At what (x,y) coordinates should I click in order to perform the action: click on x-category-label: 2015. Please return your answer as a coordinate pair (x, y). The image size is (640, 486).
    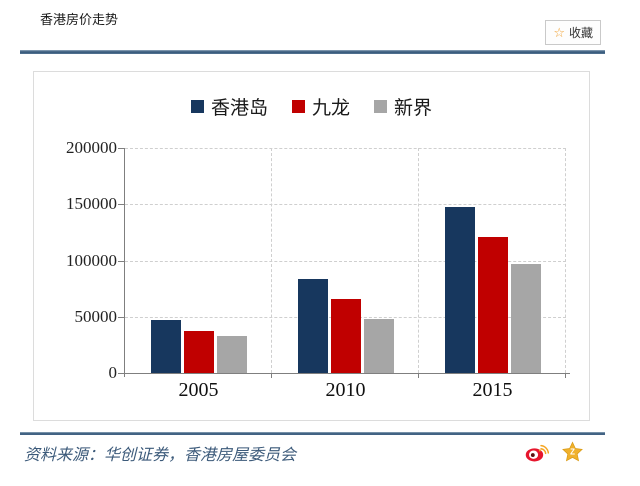
    Looking at the image, I should click on (492, 390).